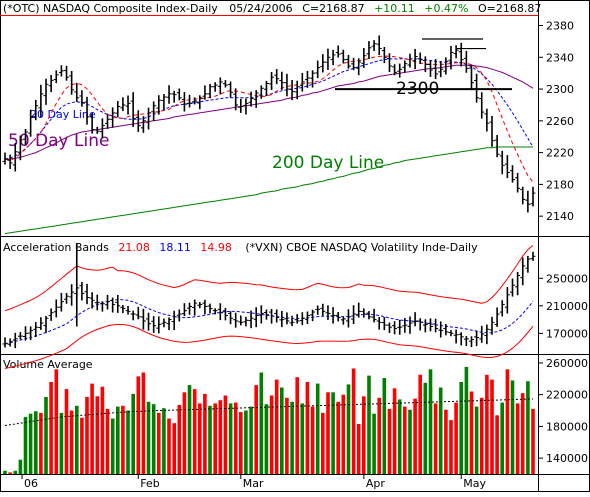 The width and height of the screenshot is (590, 497). What do you see at coordinates (361, 247) in the screenshot?
I see `vxn-title: (*VXN) CBOE NASDAQ Volatility Inde-Daily` at bounding box center [361, 247].